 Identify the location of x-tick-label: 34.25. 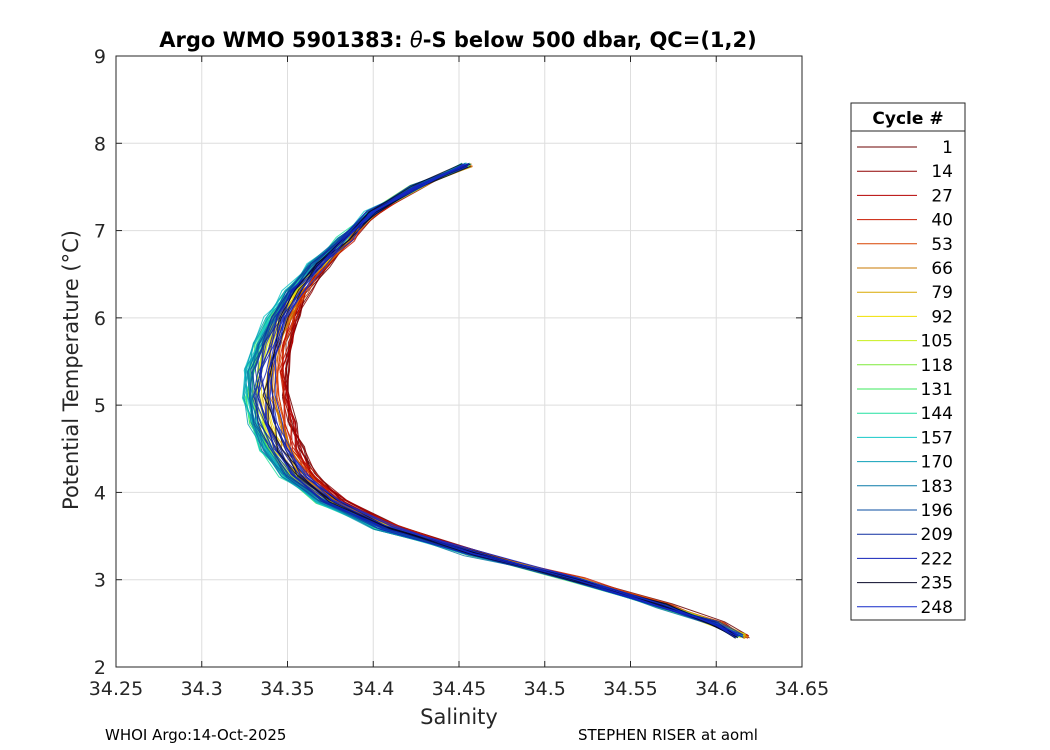
(116, 689).